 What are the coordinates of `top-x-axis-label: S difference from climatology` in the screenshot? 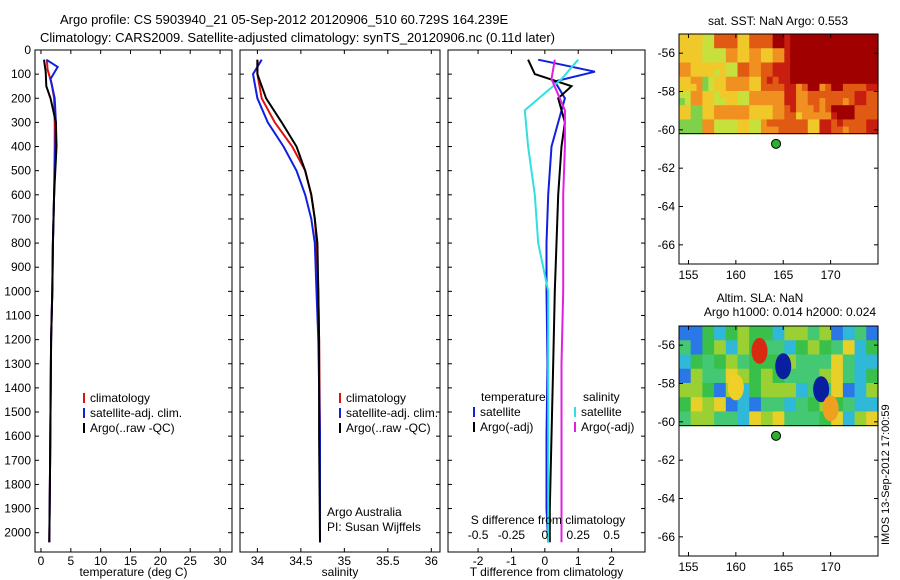 It's located at (548, 520).